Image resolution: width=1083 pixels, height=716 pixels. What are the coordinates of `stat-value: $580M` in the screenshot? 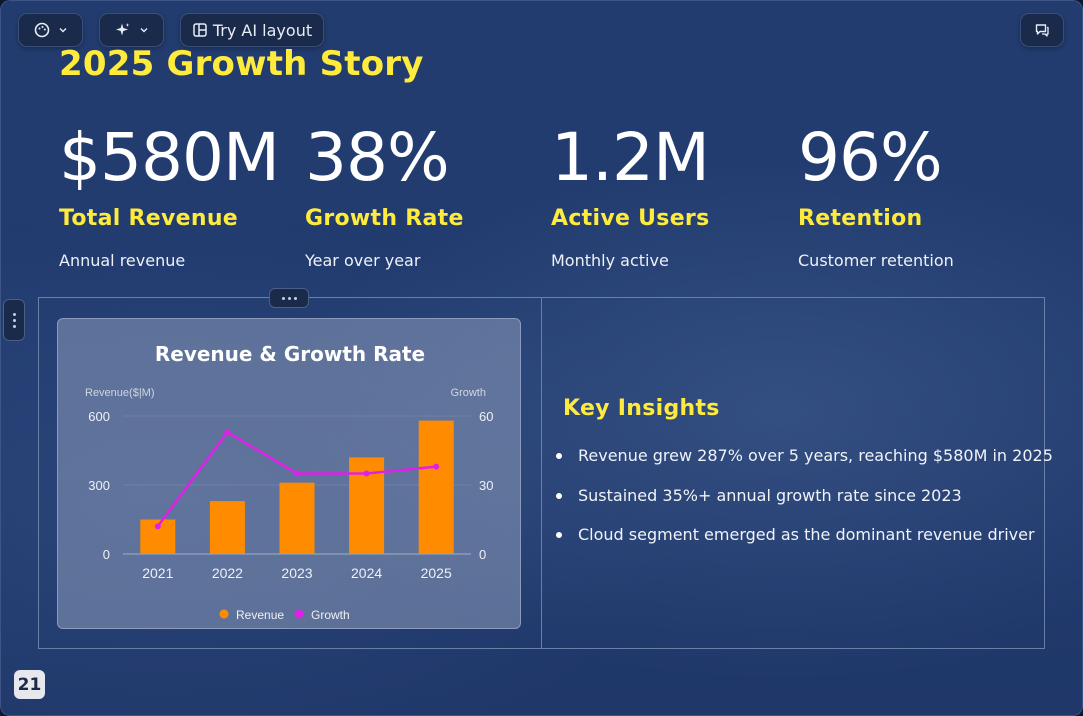 It's located at (169, 157).